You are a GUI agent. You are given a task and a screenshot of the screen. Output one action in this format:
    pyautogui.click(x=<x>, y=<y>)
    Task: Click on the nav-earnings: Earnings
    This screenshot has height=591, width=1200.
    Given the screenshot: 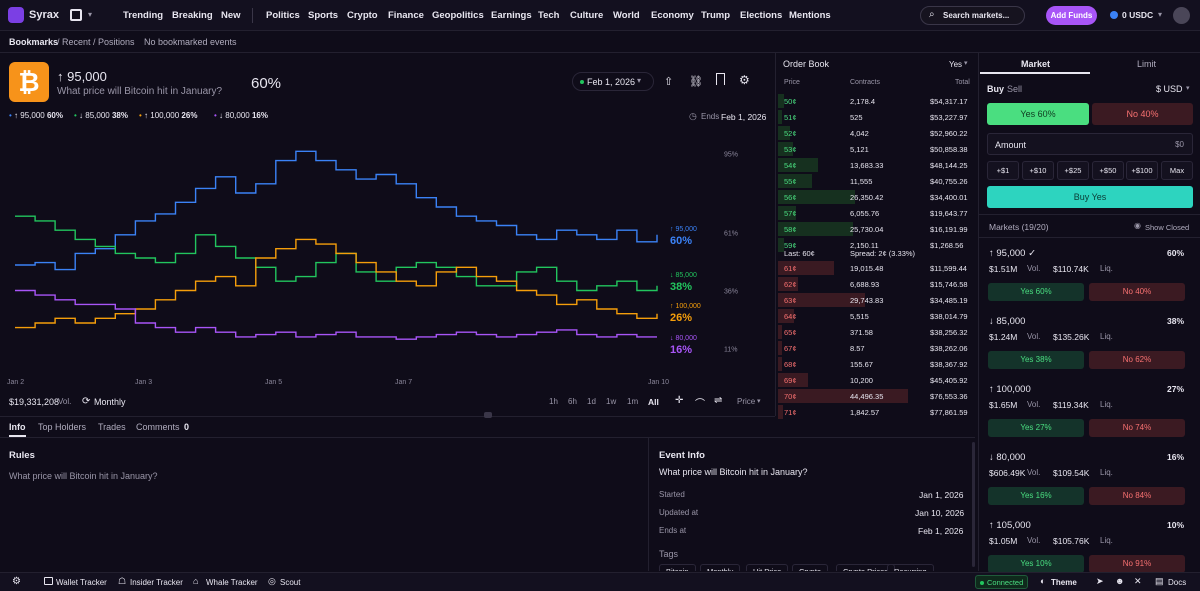 What is the action you would take?
    pyautogui.click(x=511, y=15)
    